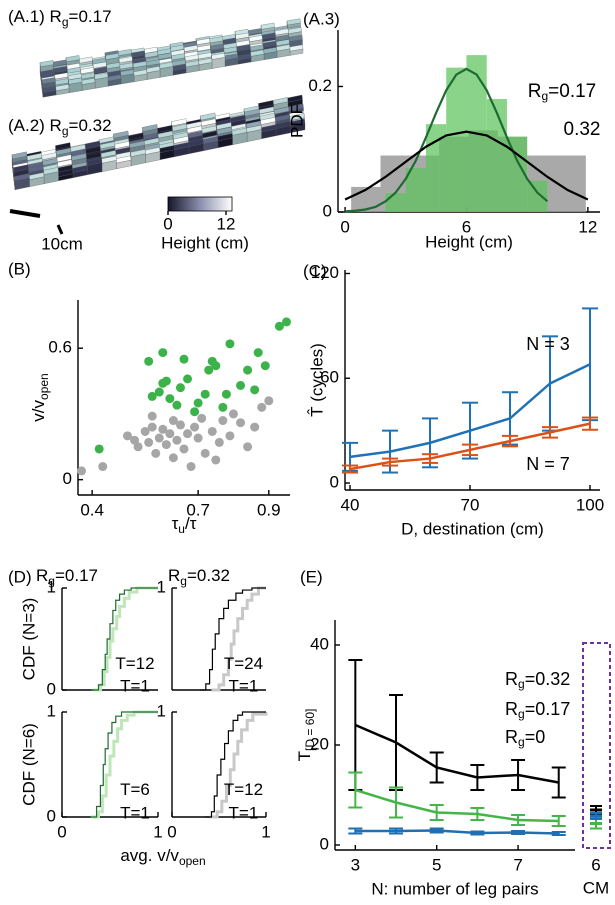 The image size is (615, 905). Describe the element at coordinates (311, 576) in the screenshot. I see `panel-label: (E)` at that location.